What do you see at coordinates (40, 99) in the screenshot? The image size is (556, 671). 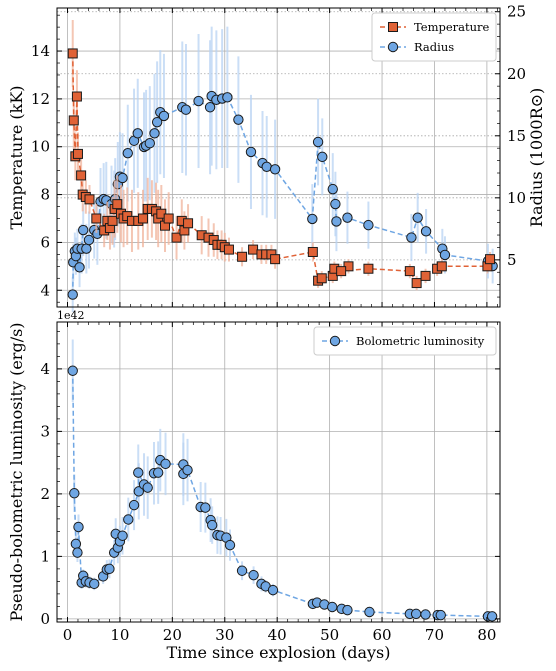 I see `top-ytick-label-4: 12` at bounding box center [40, 99].